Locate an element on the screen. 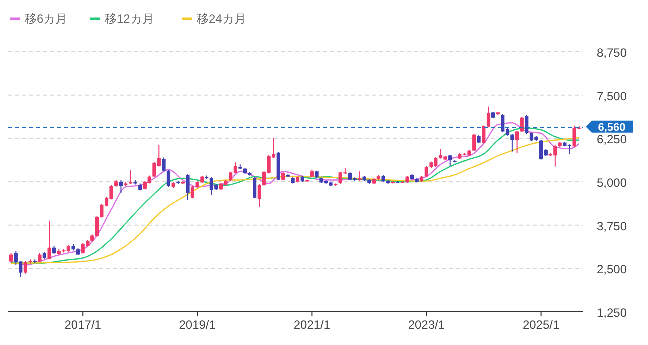 The image size is (648, 345). legend-label: 移12カ月 is located at coordinates (129, 19).